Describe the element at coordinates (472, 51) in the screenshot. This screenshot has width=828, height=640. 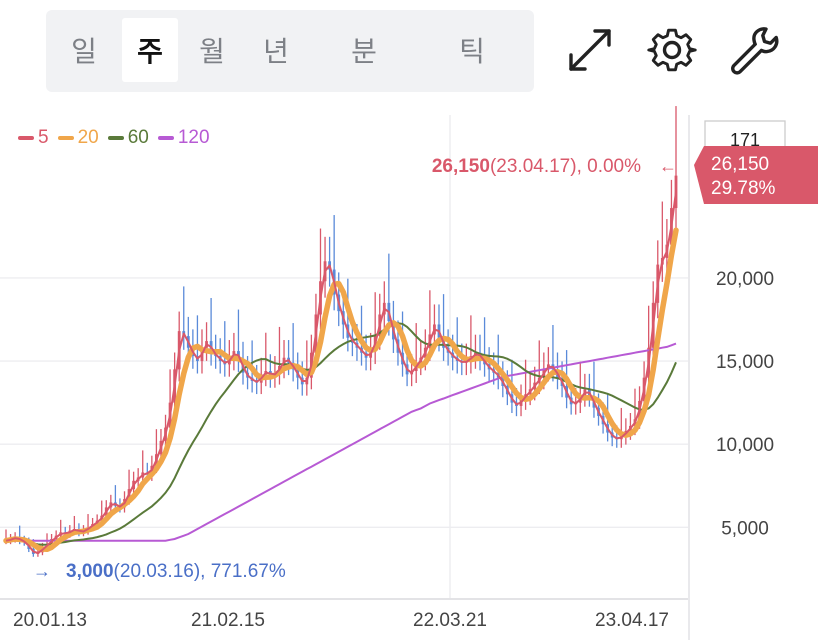
I see `tab-tick: 틱` at that location.